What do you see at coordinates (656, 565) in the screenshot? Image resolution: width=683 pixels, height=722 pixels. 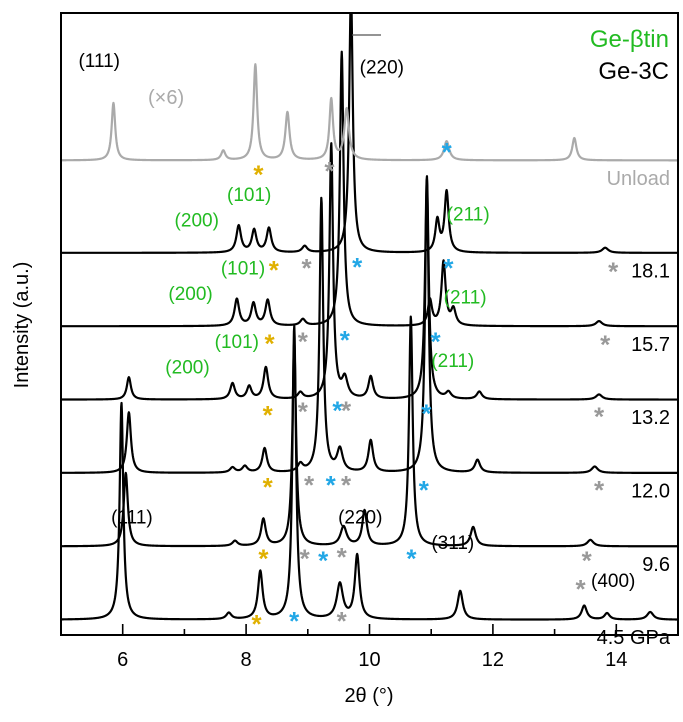 I see `series-label-1: 9.6` at bounding box center [656, 565].